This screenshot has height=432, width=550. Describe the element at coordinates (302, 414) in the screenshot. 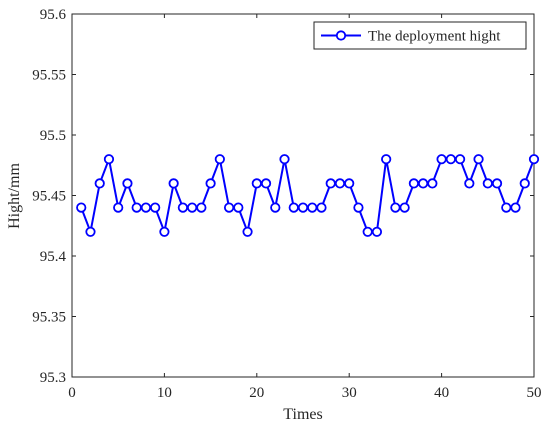

I see `x-axis-label: Times` at that location.